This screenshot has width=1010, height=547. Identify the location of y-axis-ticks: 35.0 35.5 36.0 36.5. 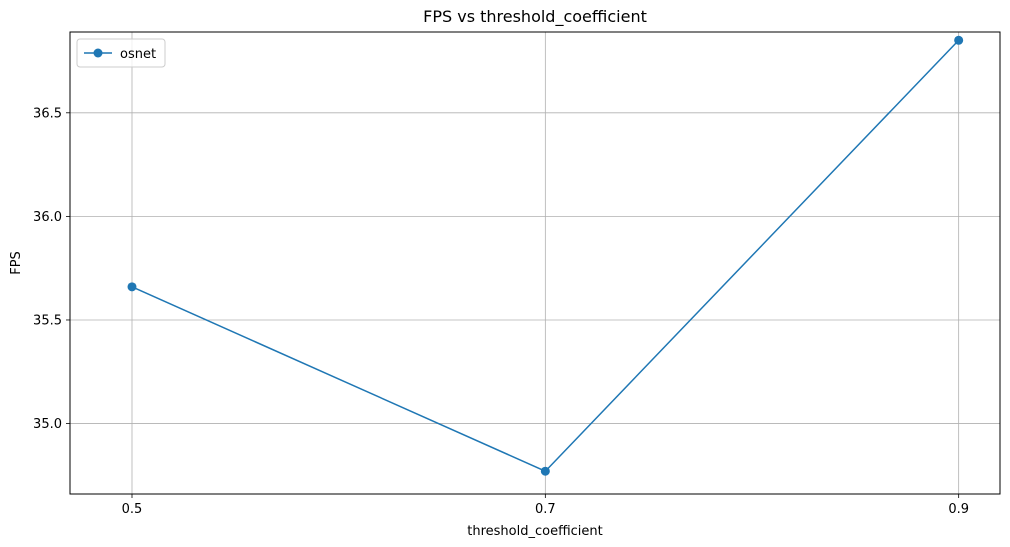
(51, 269).